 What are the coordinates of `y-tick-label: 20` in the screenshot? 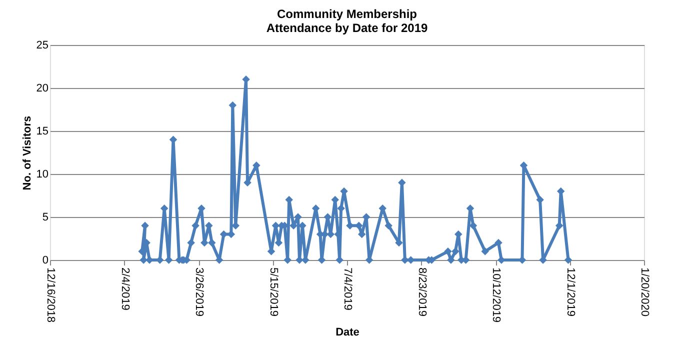 It's located at (42, 88).